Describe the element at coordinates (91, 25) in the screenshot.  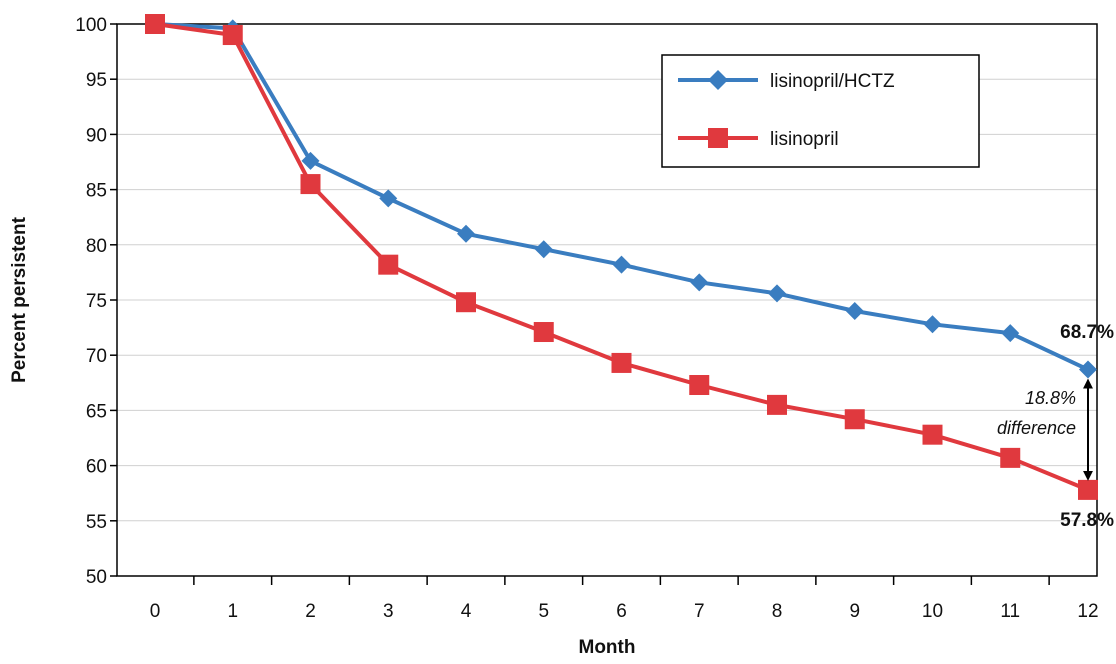
I see `y-tick-label: 100` at that location.